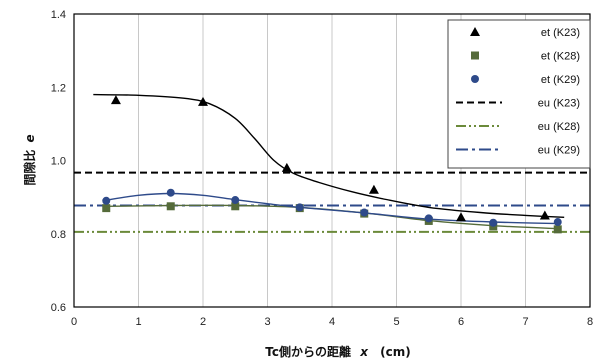 The image size is (608, 362). Describe the element at coordinates (461, 322) in the screenshot. I see `x-tick-label: 6` at that location.